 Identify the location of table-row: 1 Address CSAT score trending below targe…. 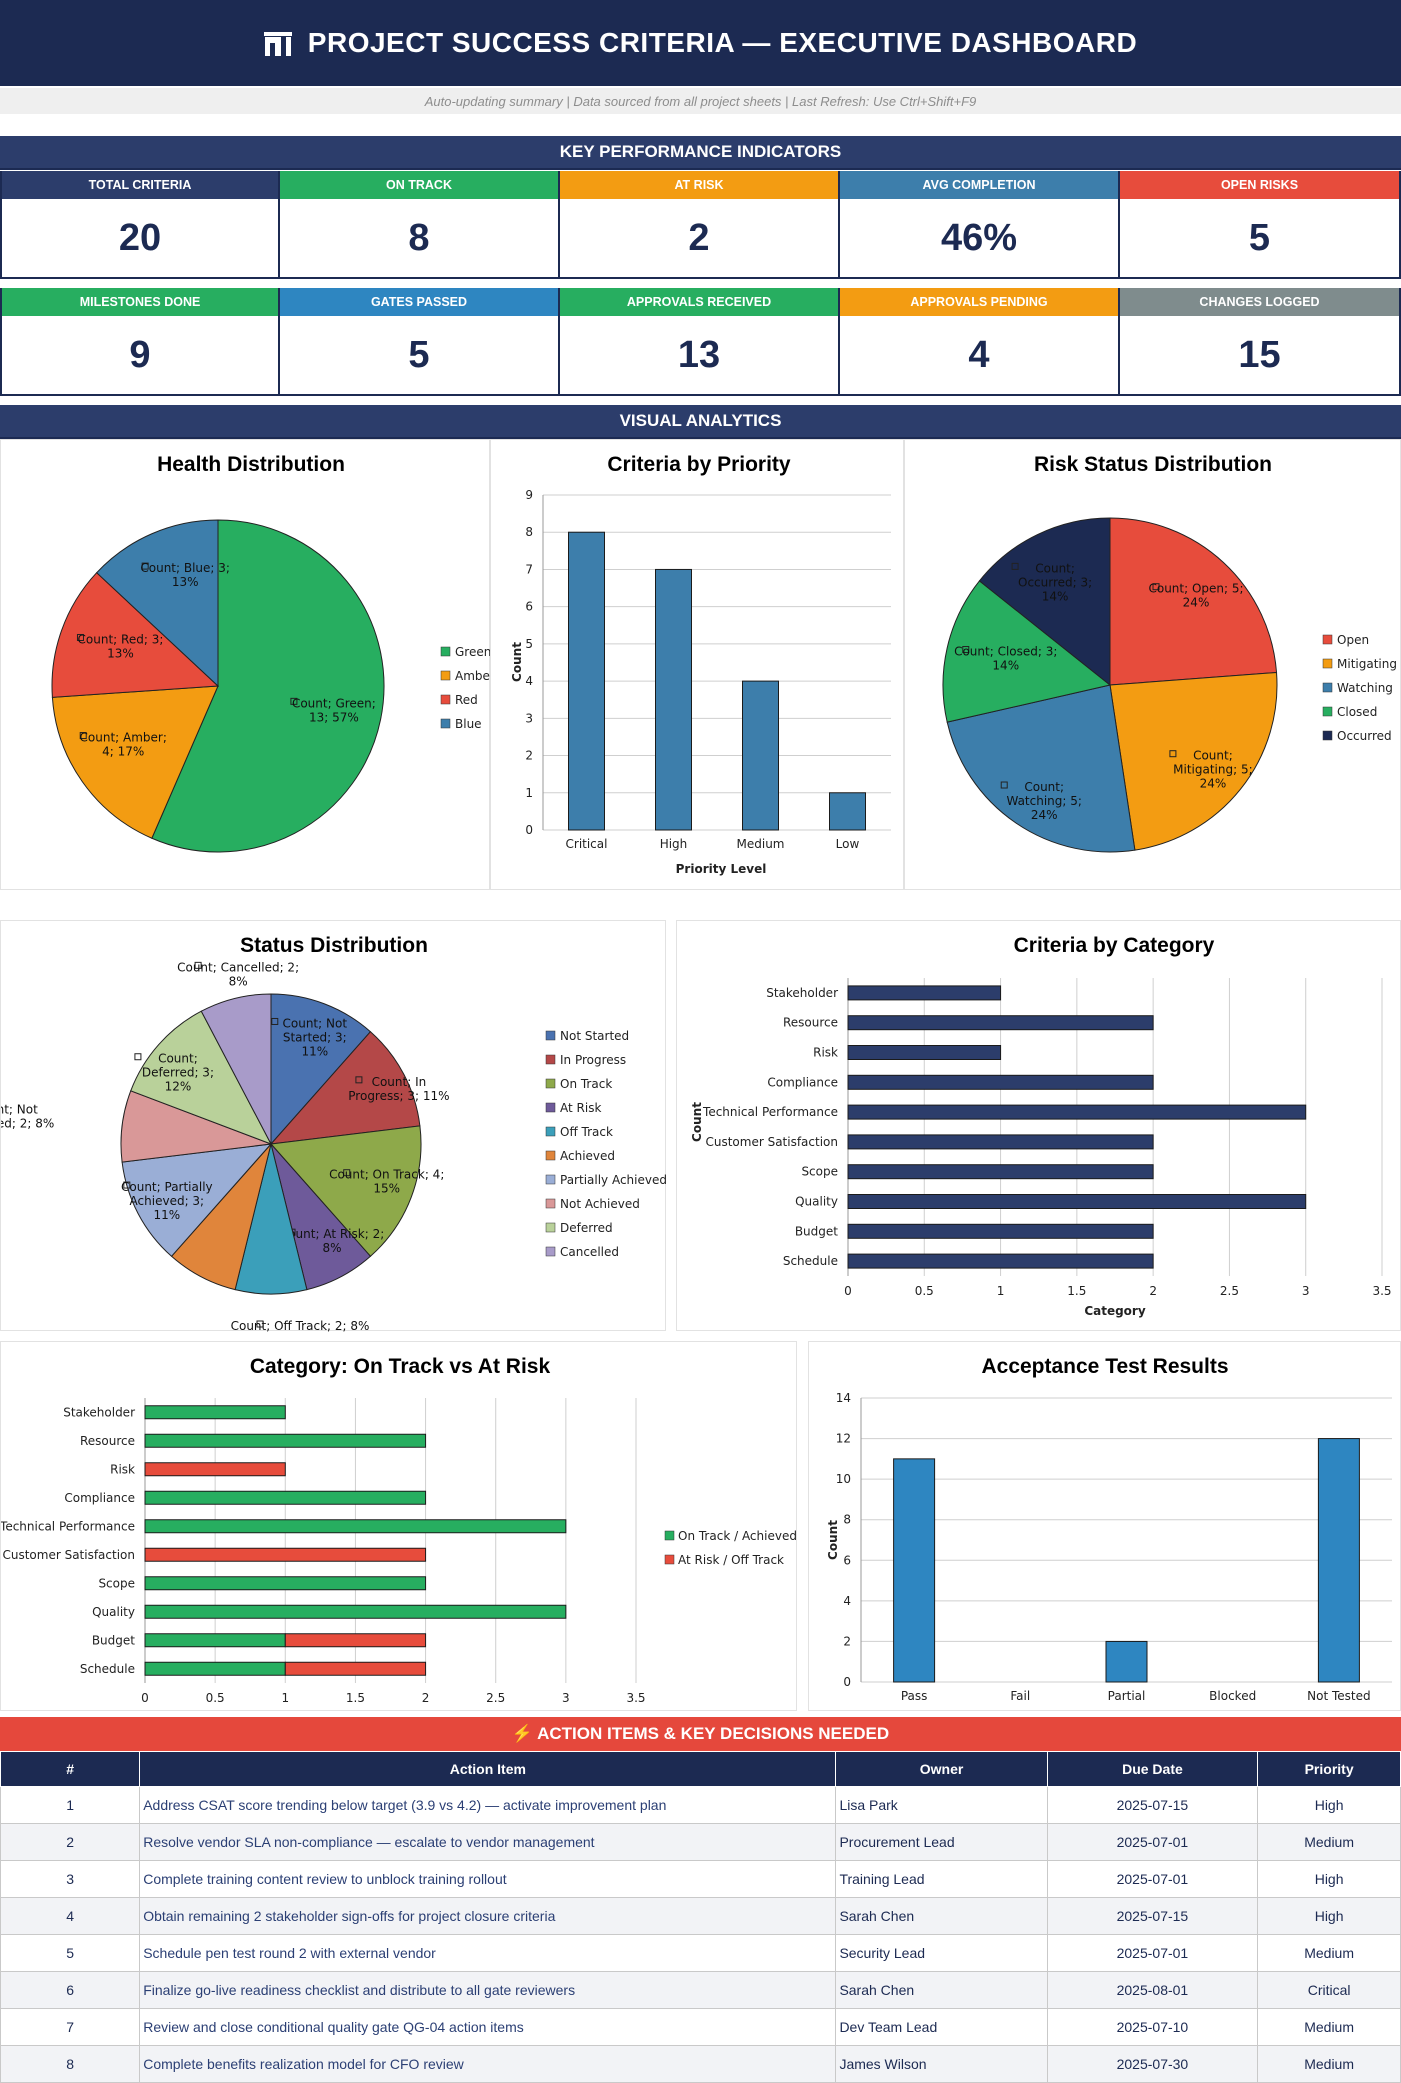
(700, 1805).